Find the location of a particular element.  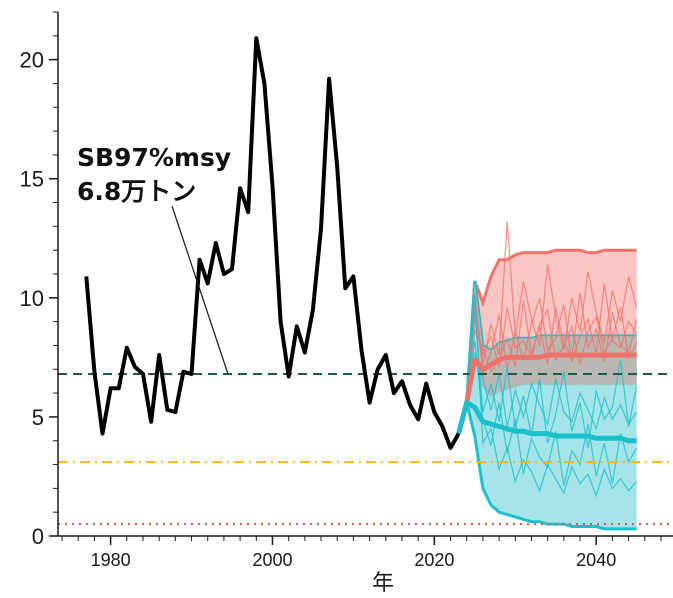

x-tick-label: 2040 is located at coordinates (596, 560).